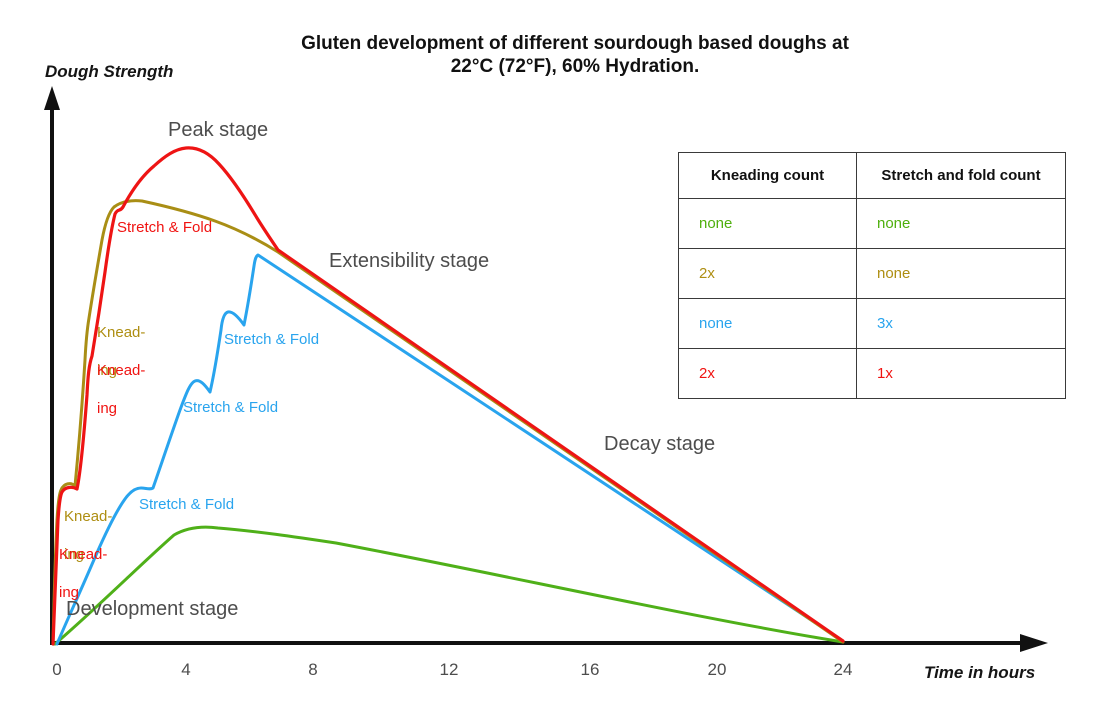 The image size is (1108, 706). I want to click on blue-stretch-fold-label-2: Stretch & Fold, so click(231, 407).